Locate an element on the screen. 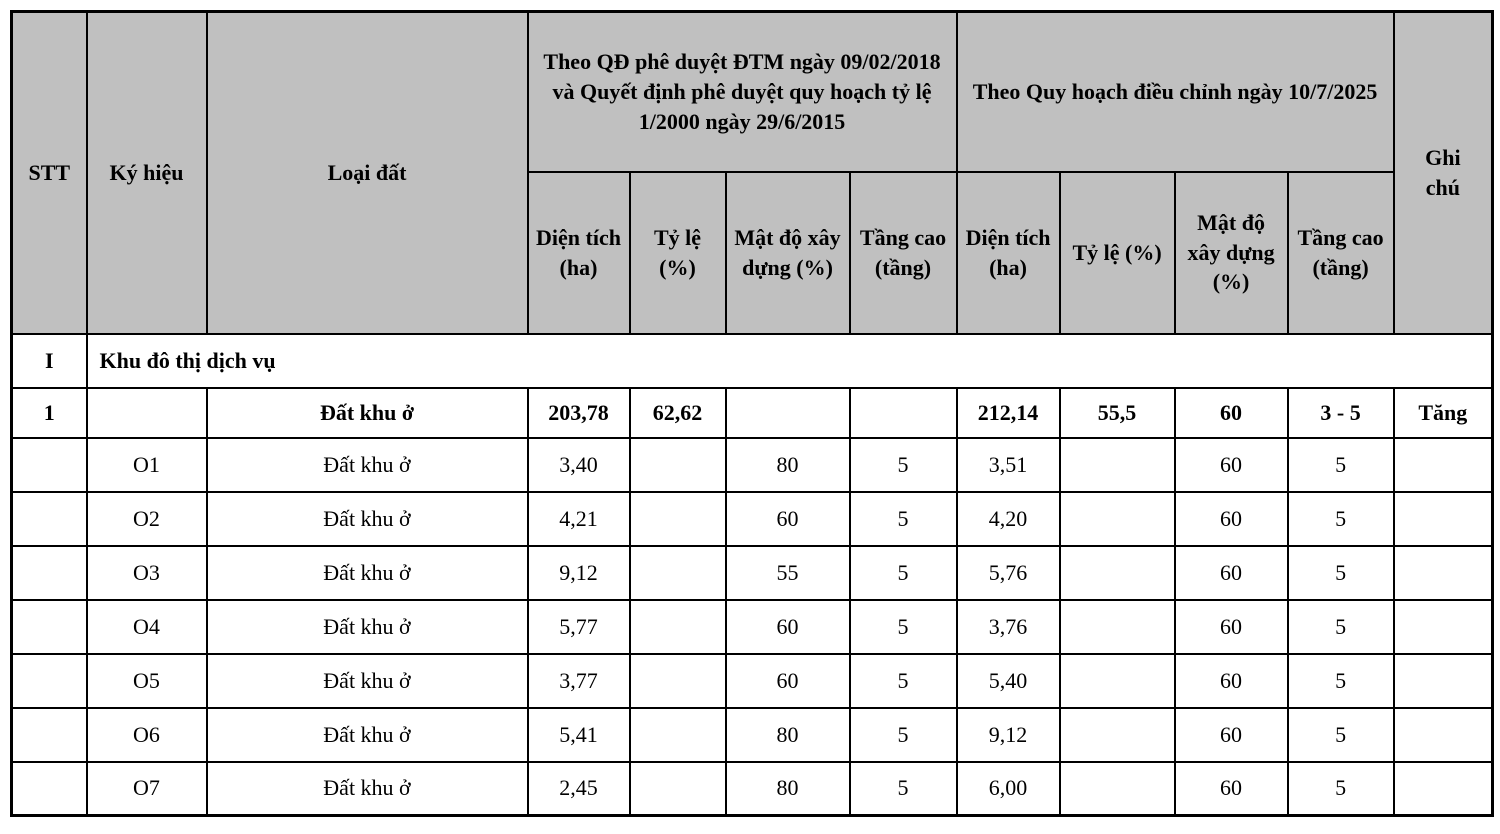 The height and width of the screenshot is (834, 1500). table-row: O3 Đất khu ở 9,12 55 5 5,76 60 5 is located at coordinates (752, 572).